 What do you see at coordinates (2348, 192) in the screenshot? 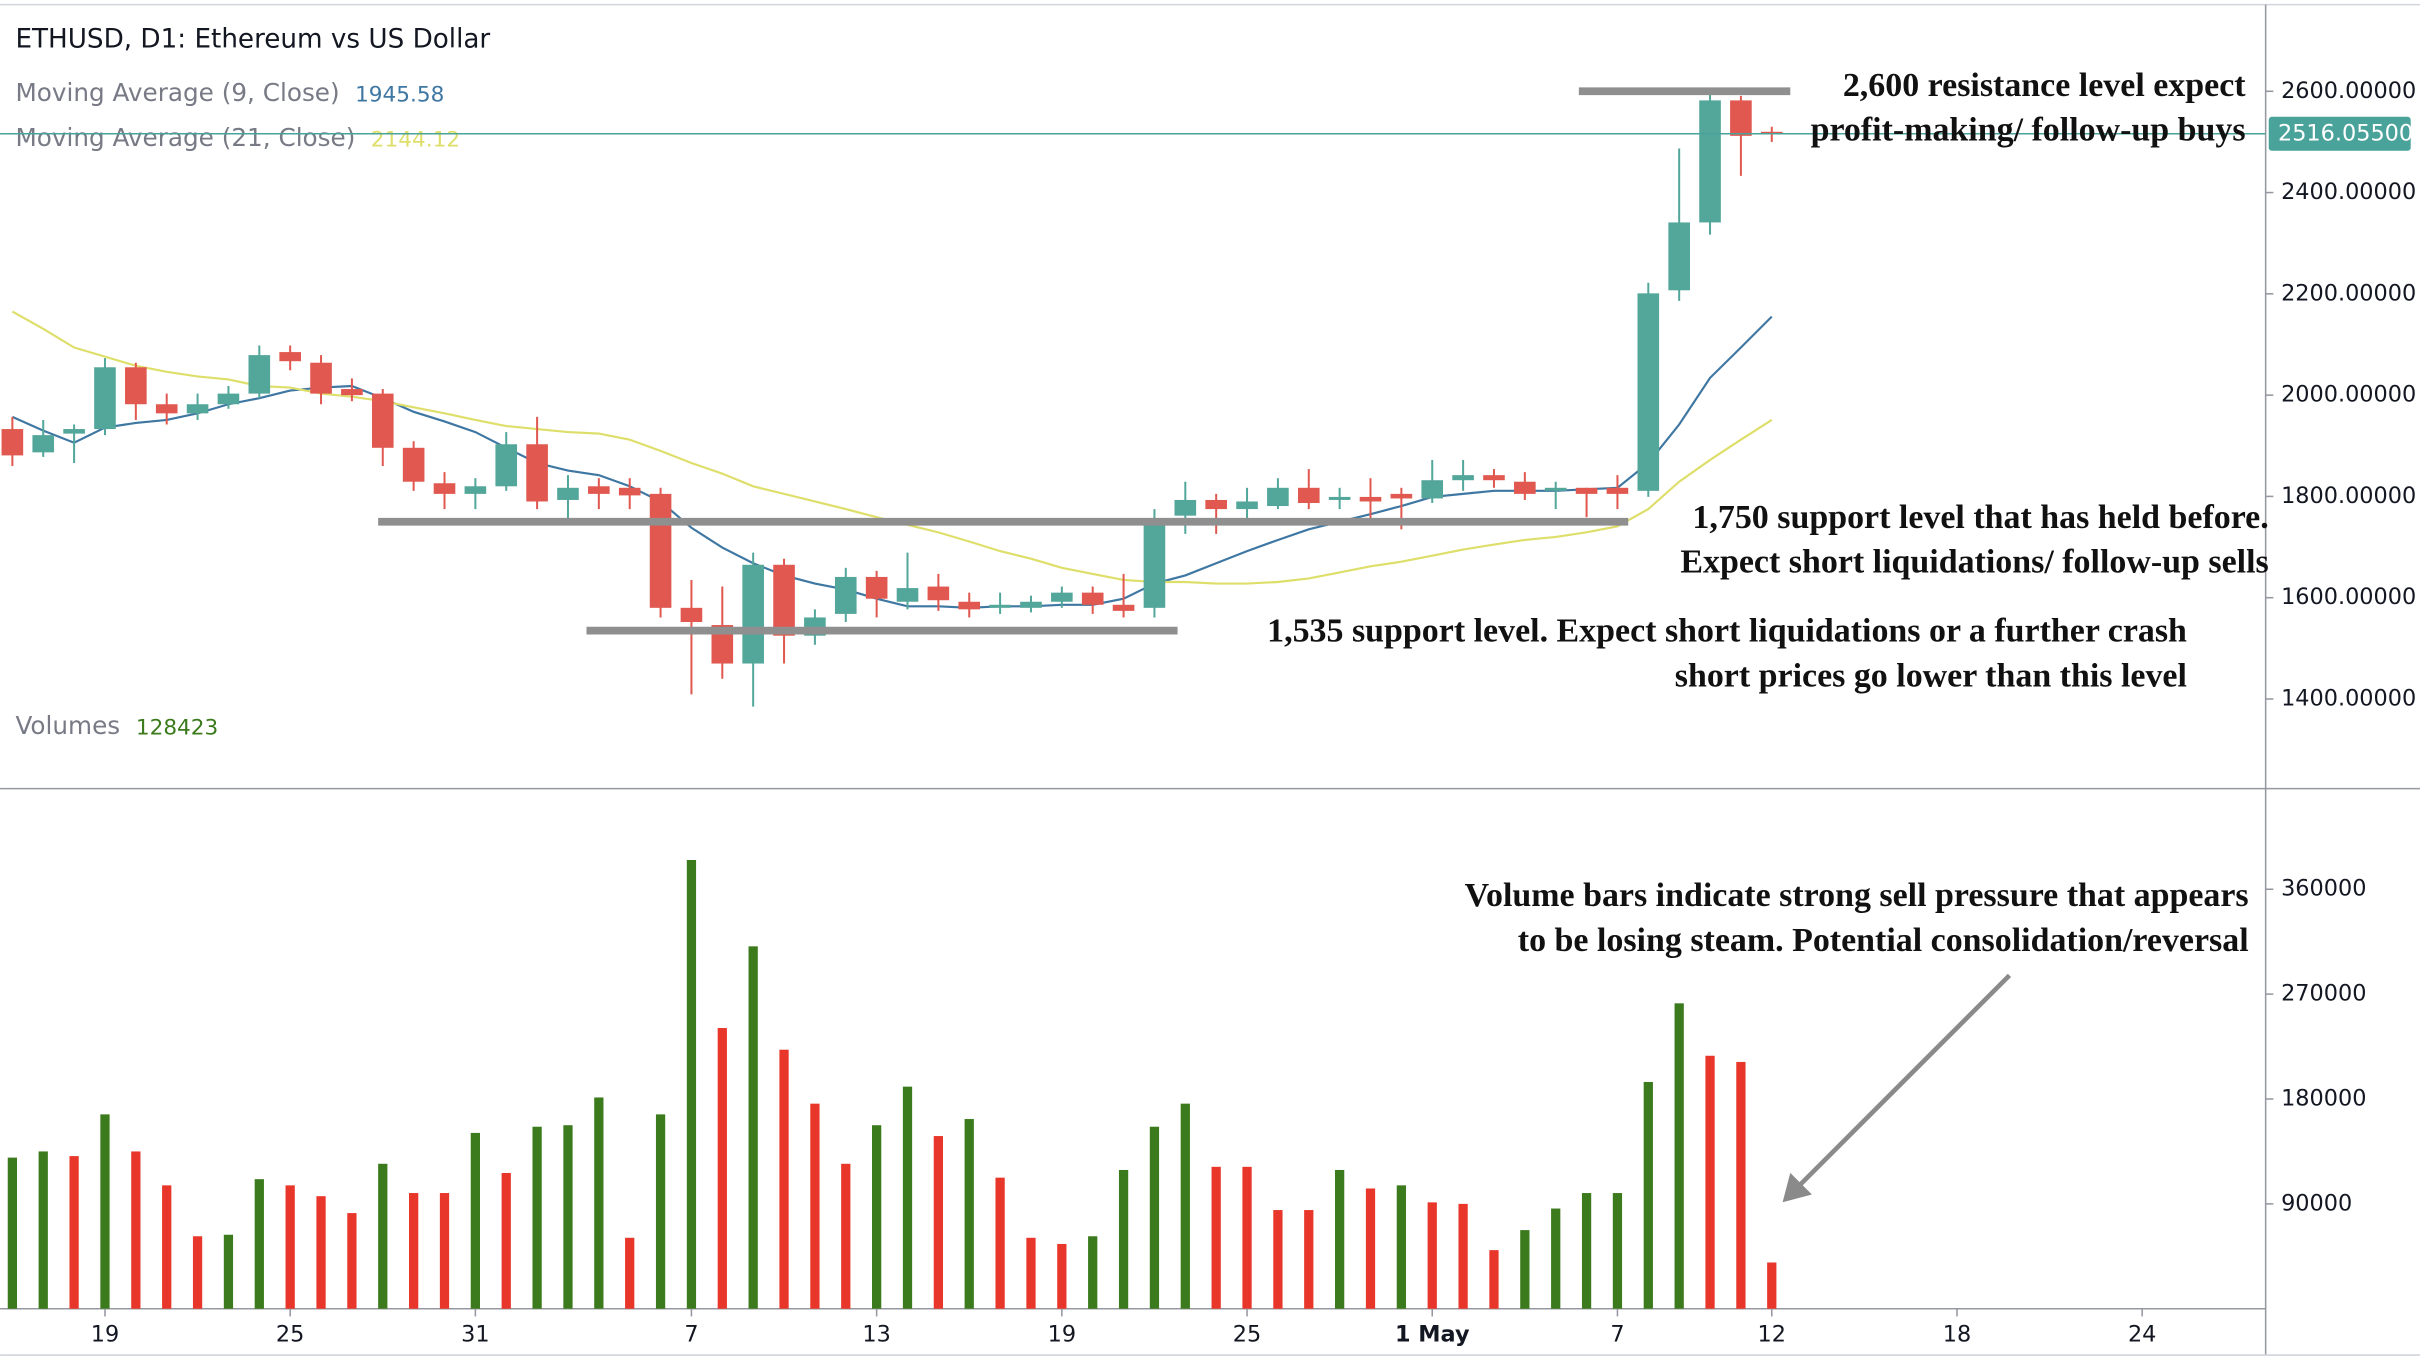
I see `y-tick-label: 2400.00000` at bounding box center [2348, 192].